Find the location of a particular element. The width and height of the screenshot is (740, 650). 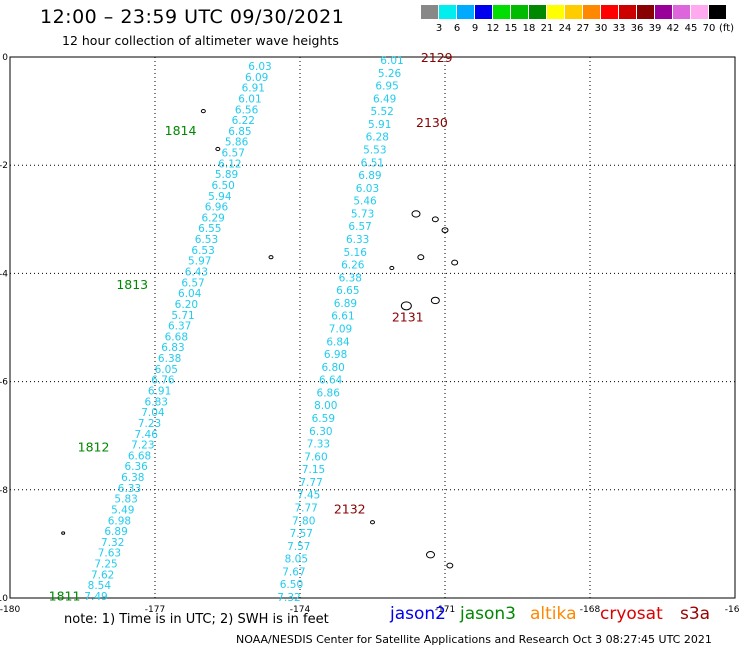

wave-height-value: 6.85 is located at coordinates (239, 132).